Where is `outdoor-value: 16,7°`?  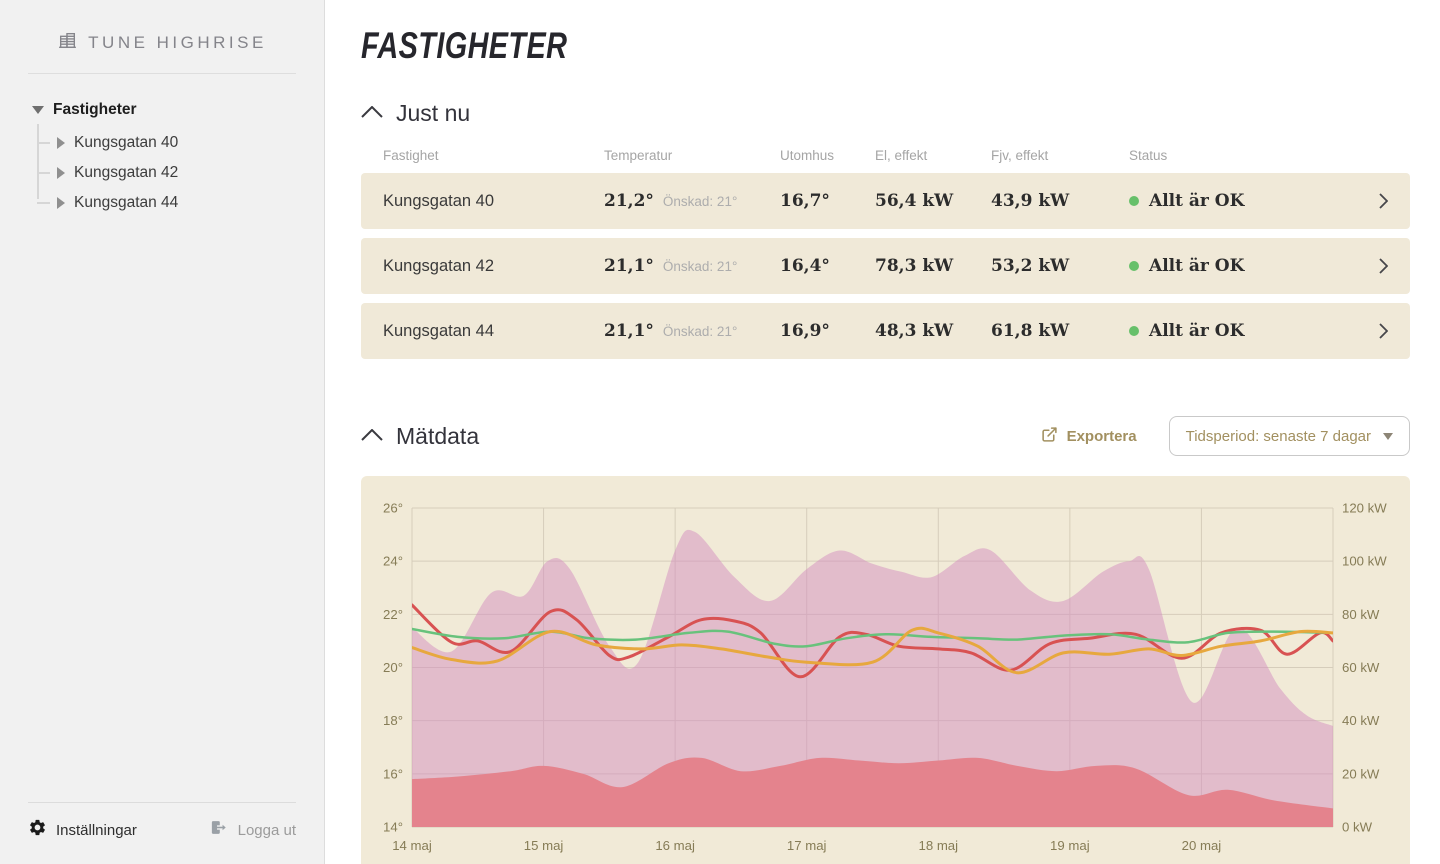 outdoor-value: 16,7° is located at coordinates (805, 201).